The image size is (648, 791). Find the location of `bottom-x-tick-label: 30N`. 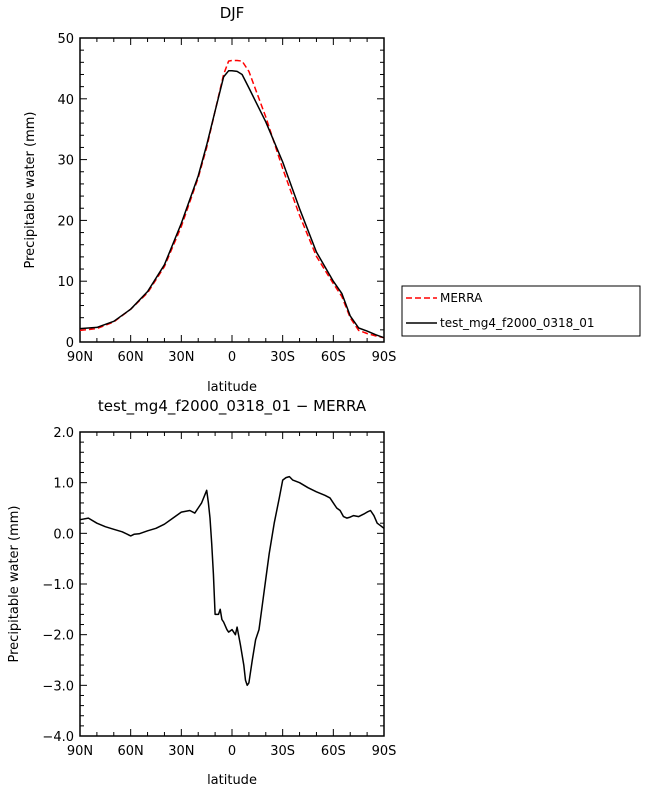

bottom-x-tick-label: 30N is located at coordinates (181, 751).